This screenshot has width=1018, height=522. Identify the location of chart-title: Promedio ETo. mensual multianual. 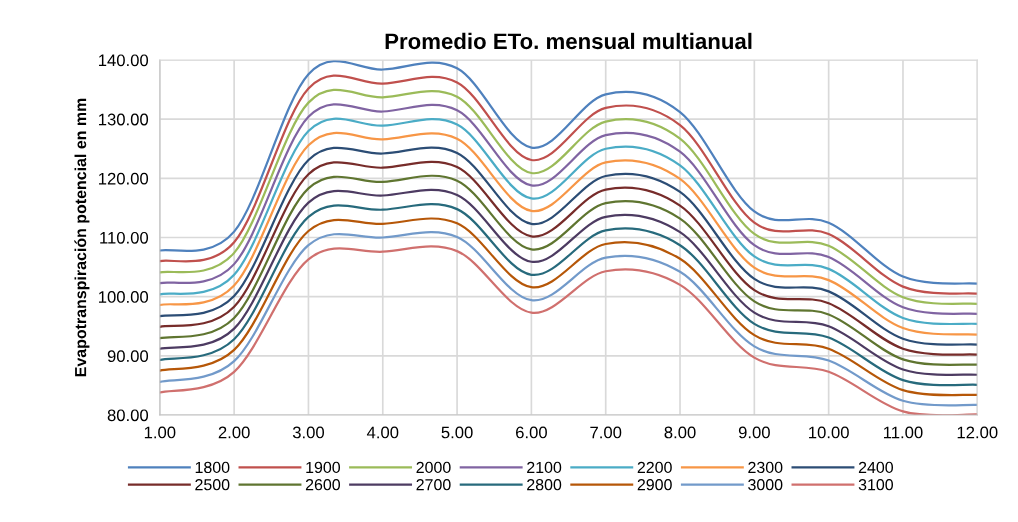
(568, 41).